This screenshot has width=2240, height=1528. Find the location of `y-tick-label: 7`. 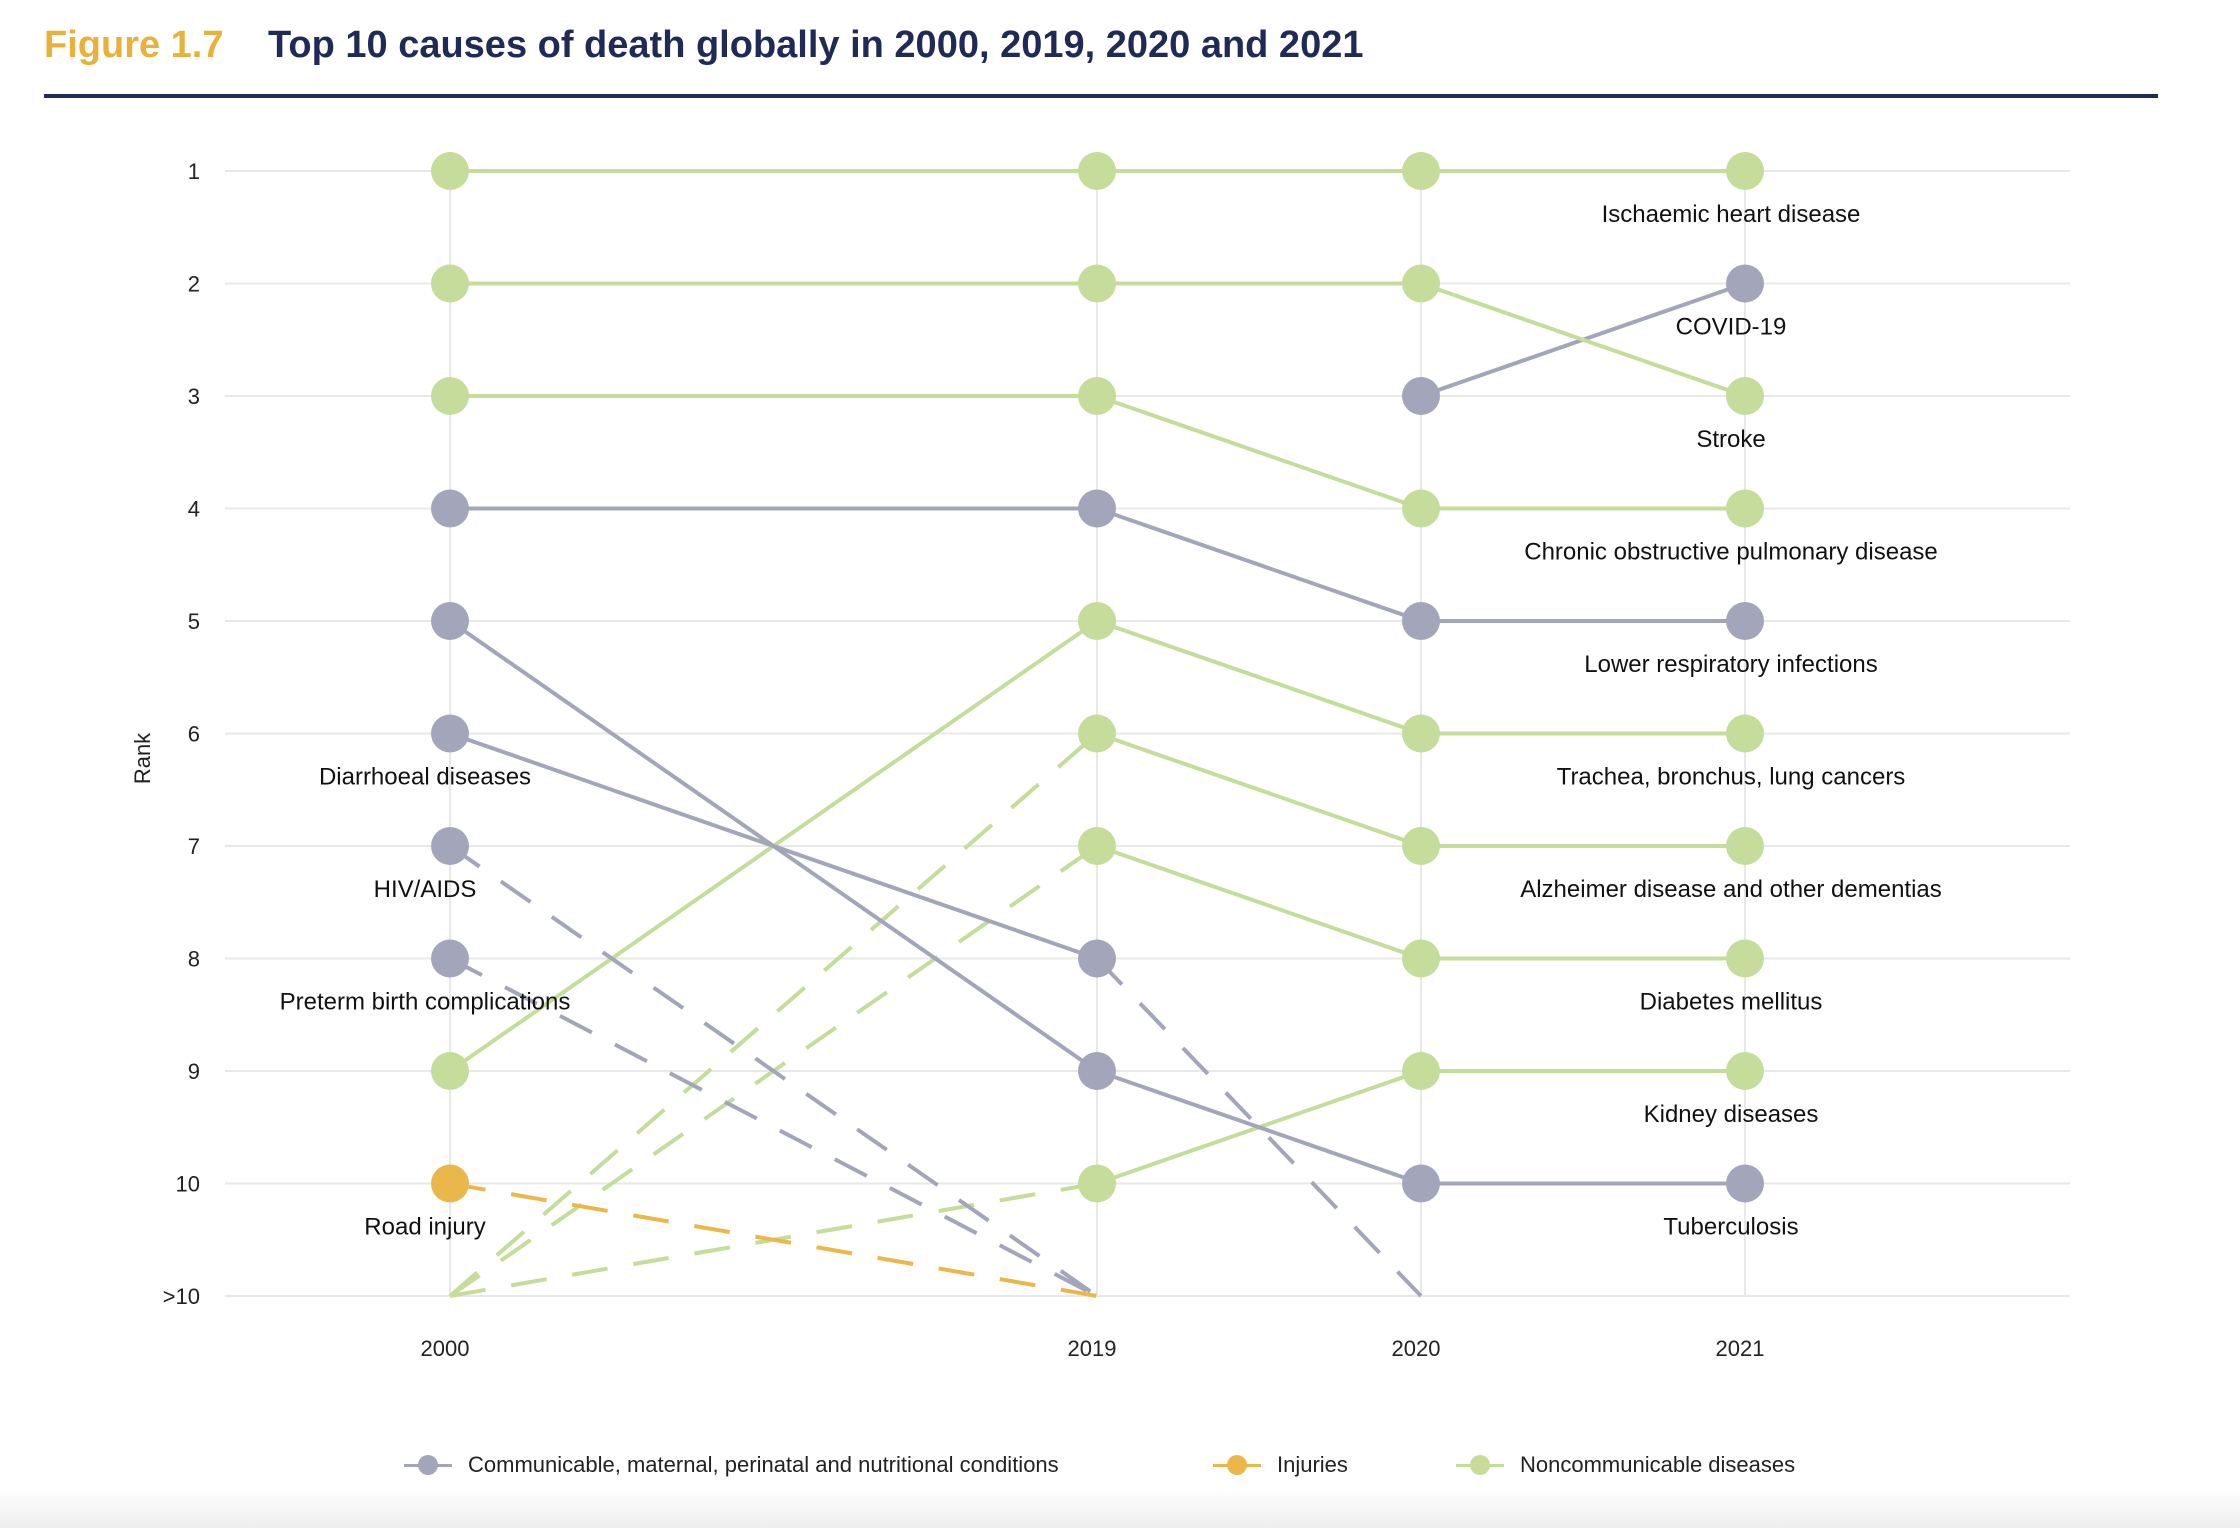

y-tick-label: 7 is located at coordinates (194, 846).